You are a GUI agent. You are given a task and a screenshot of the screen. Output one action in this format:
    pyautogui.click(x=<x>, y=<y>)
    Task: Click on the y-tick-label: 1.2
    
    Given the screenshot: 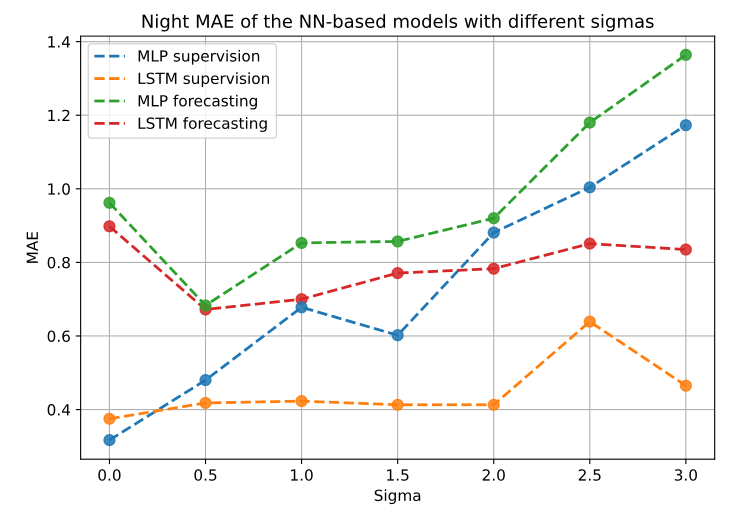 What is the action you would take?
    pyautogui.click(x=59, y=116)
    